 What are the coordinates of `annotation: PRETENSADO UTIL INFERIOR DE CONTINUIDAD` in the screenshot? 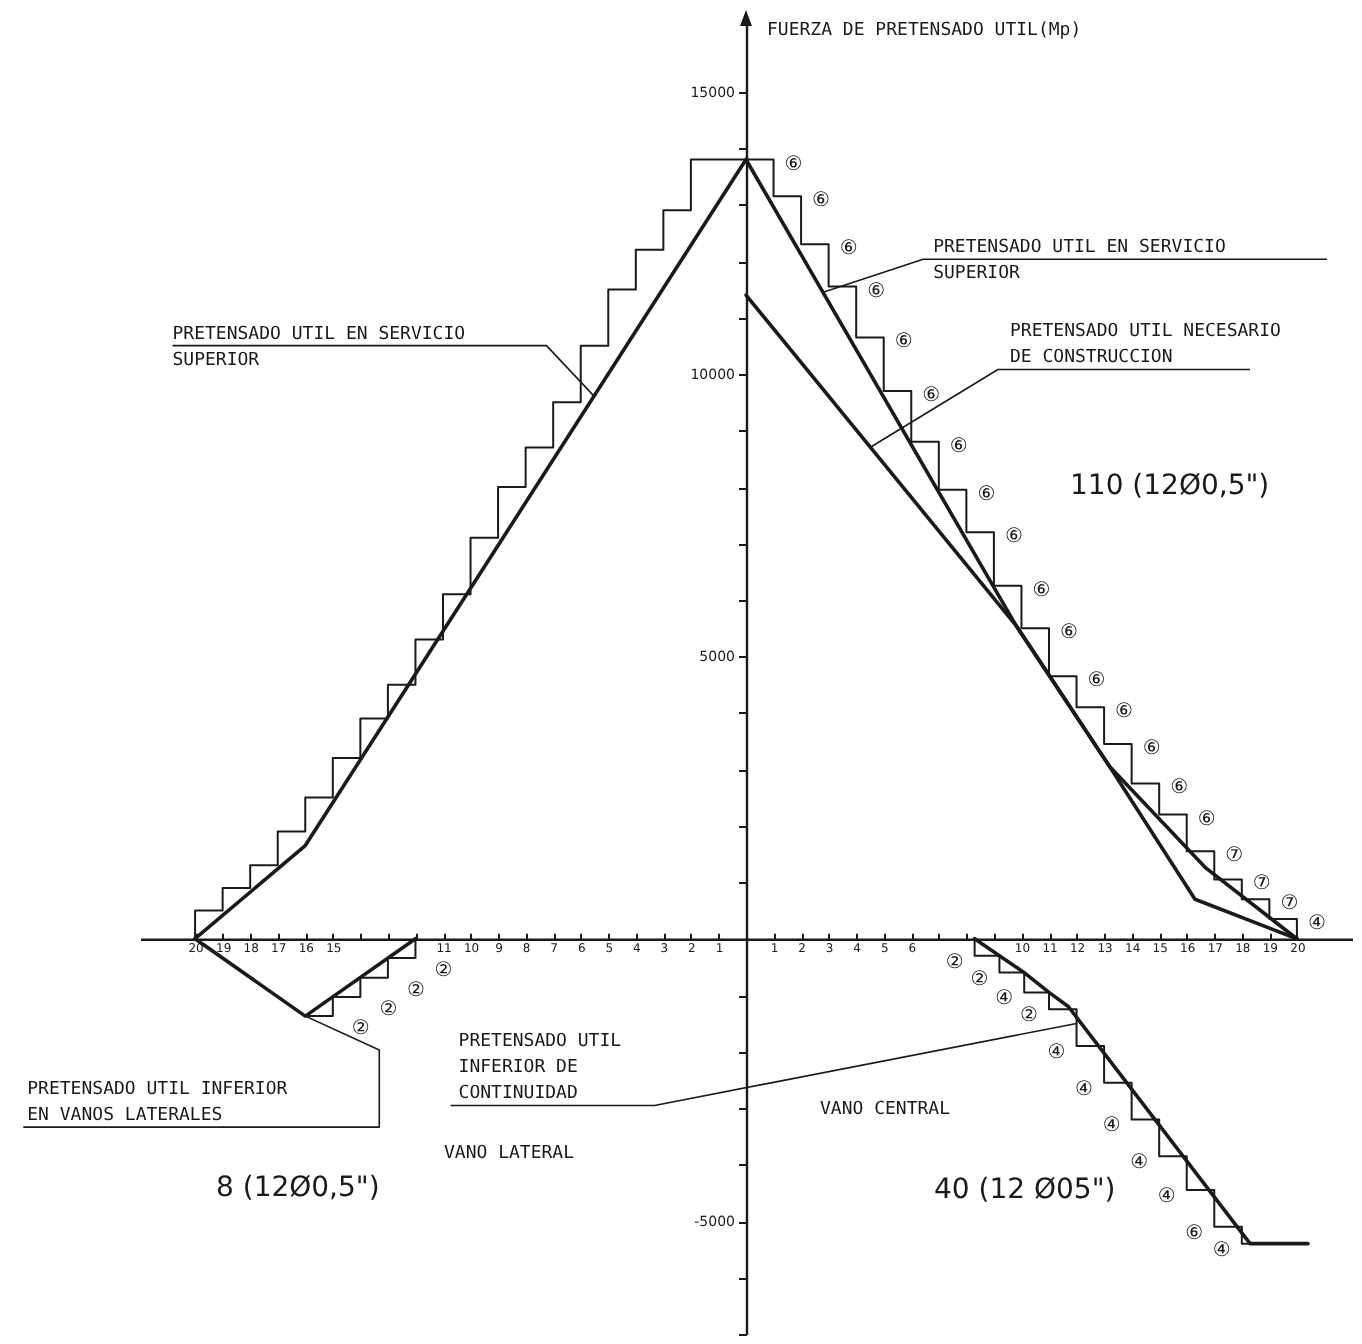 It's located at (540, 1068).